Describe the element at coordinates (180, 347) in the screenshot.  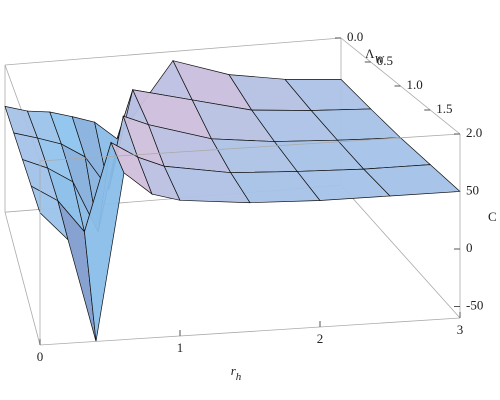
I see `x-tick-label: 1` at that location.